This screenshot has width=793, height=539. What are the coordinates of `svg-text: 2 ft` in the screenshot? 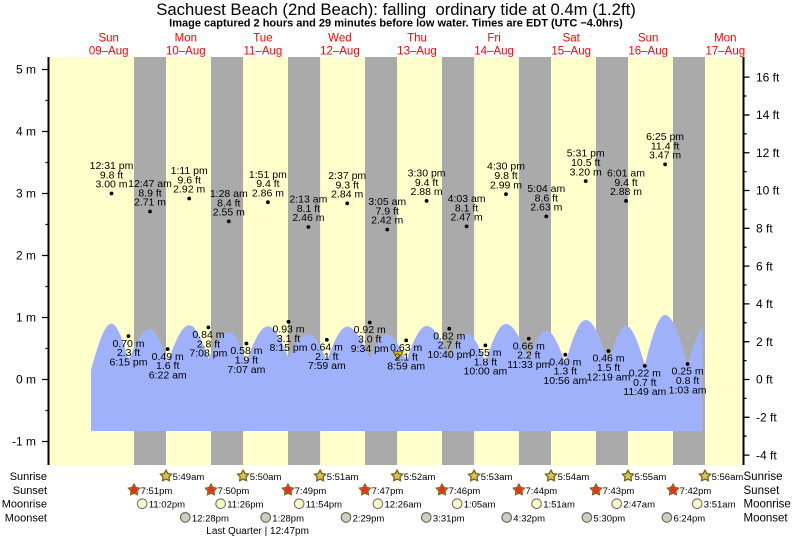 It's located at (764, 342).